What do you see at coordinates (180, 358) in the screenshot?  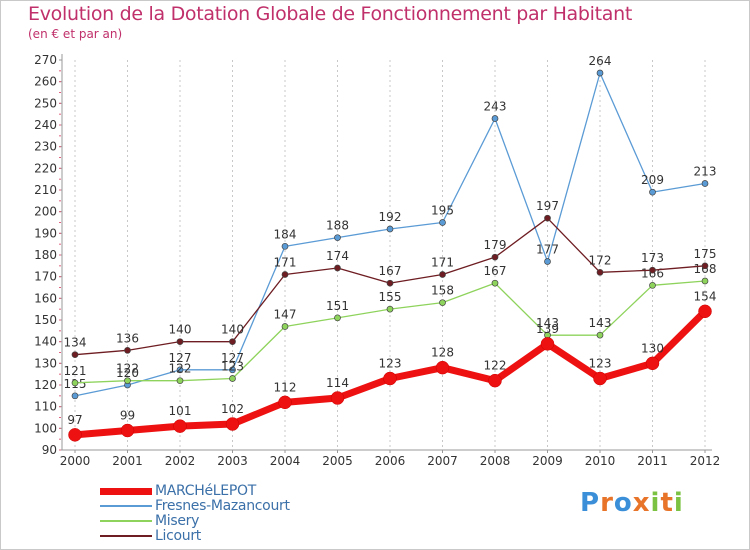 I see `data-label: 127` at bounding box center [180, 358].